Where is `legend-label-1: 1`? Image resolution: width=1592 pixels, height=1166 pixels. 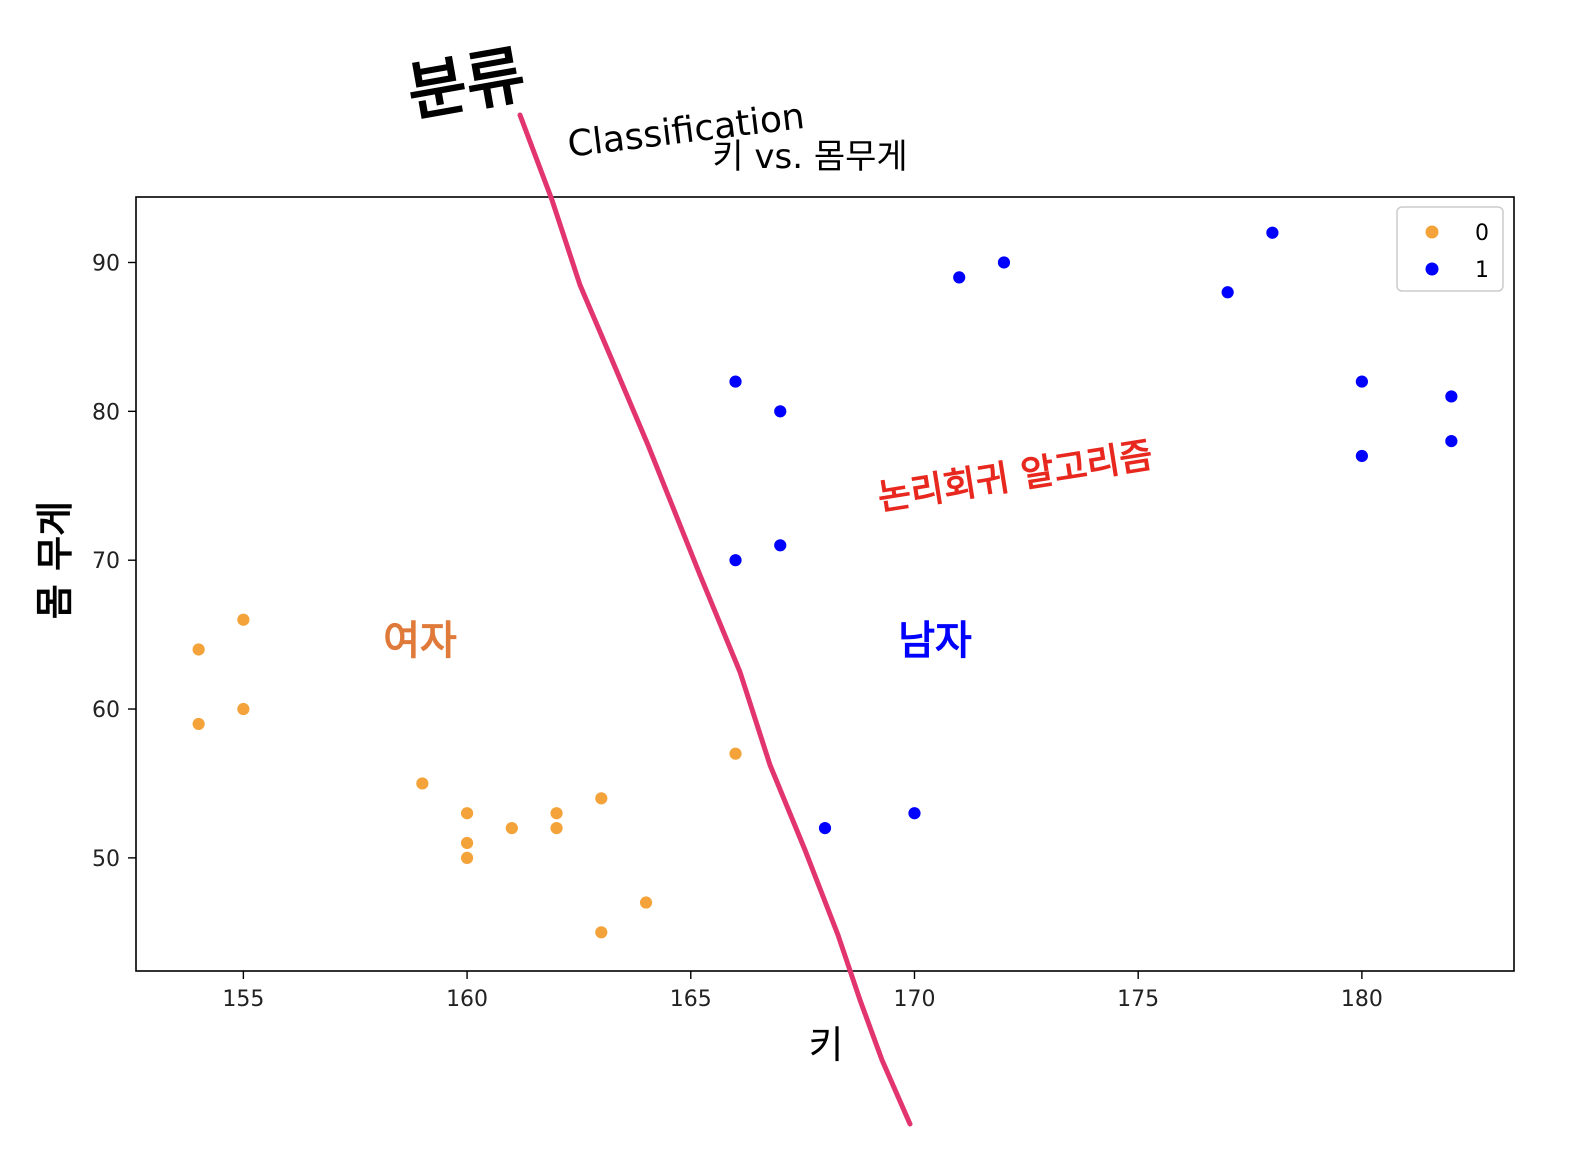
legend-label-1: 1 is located at coordinates (1482, 270).